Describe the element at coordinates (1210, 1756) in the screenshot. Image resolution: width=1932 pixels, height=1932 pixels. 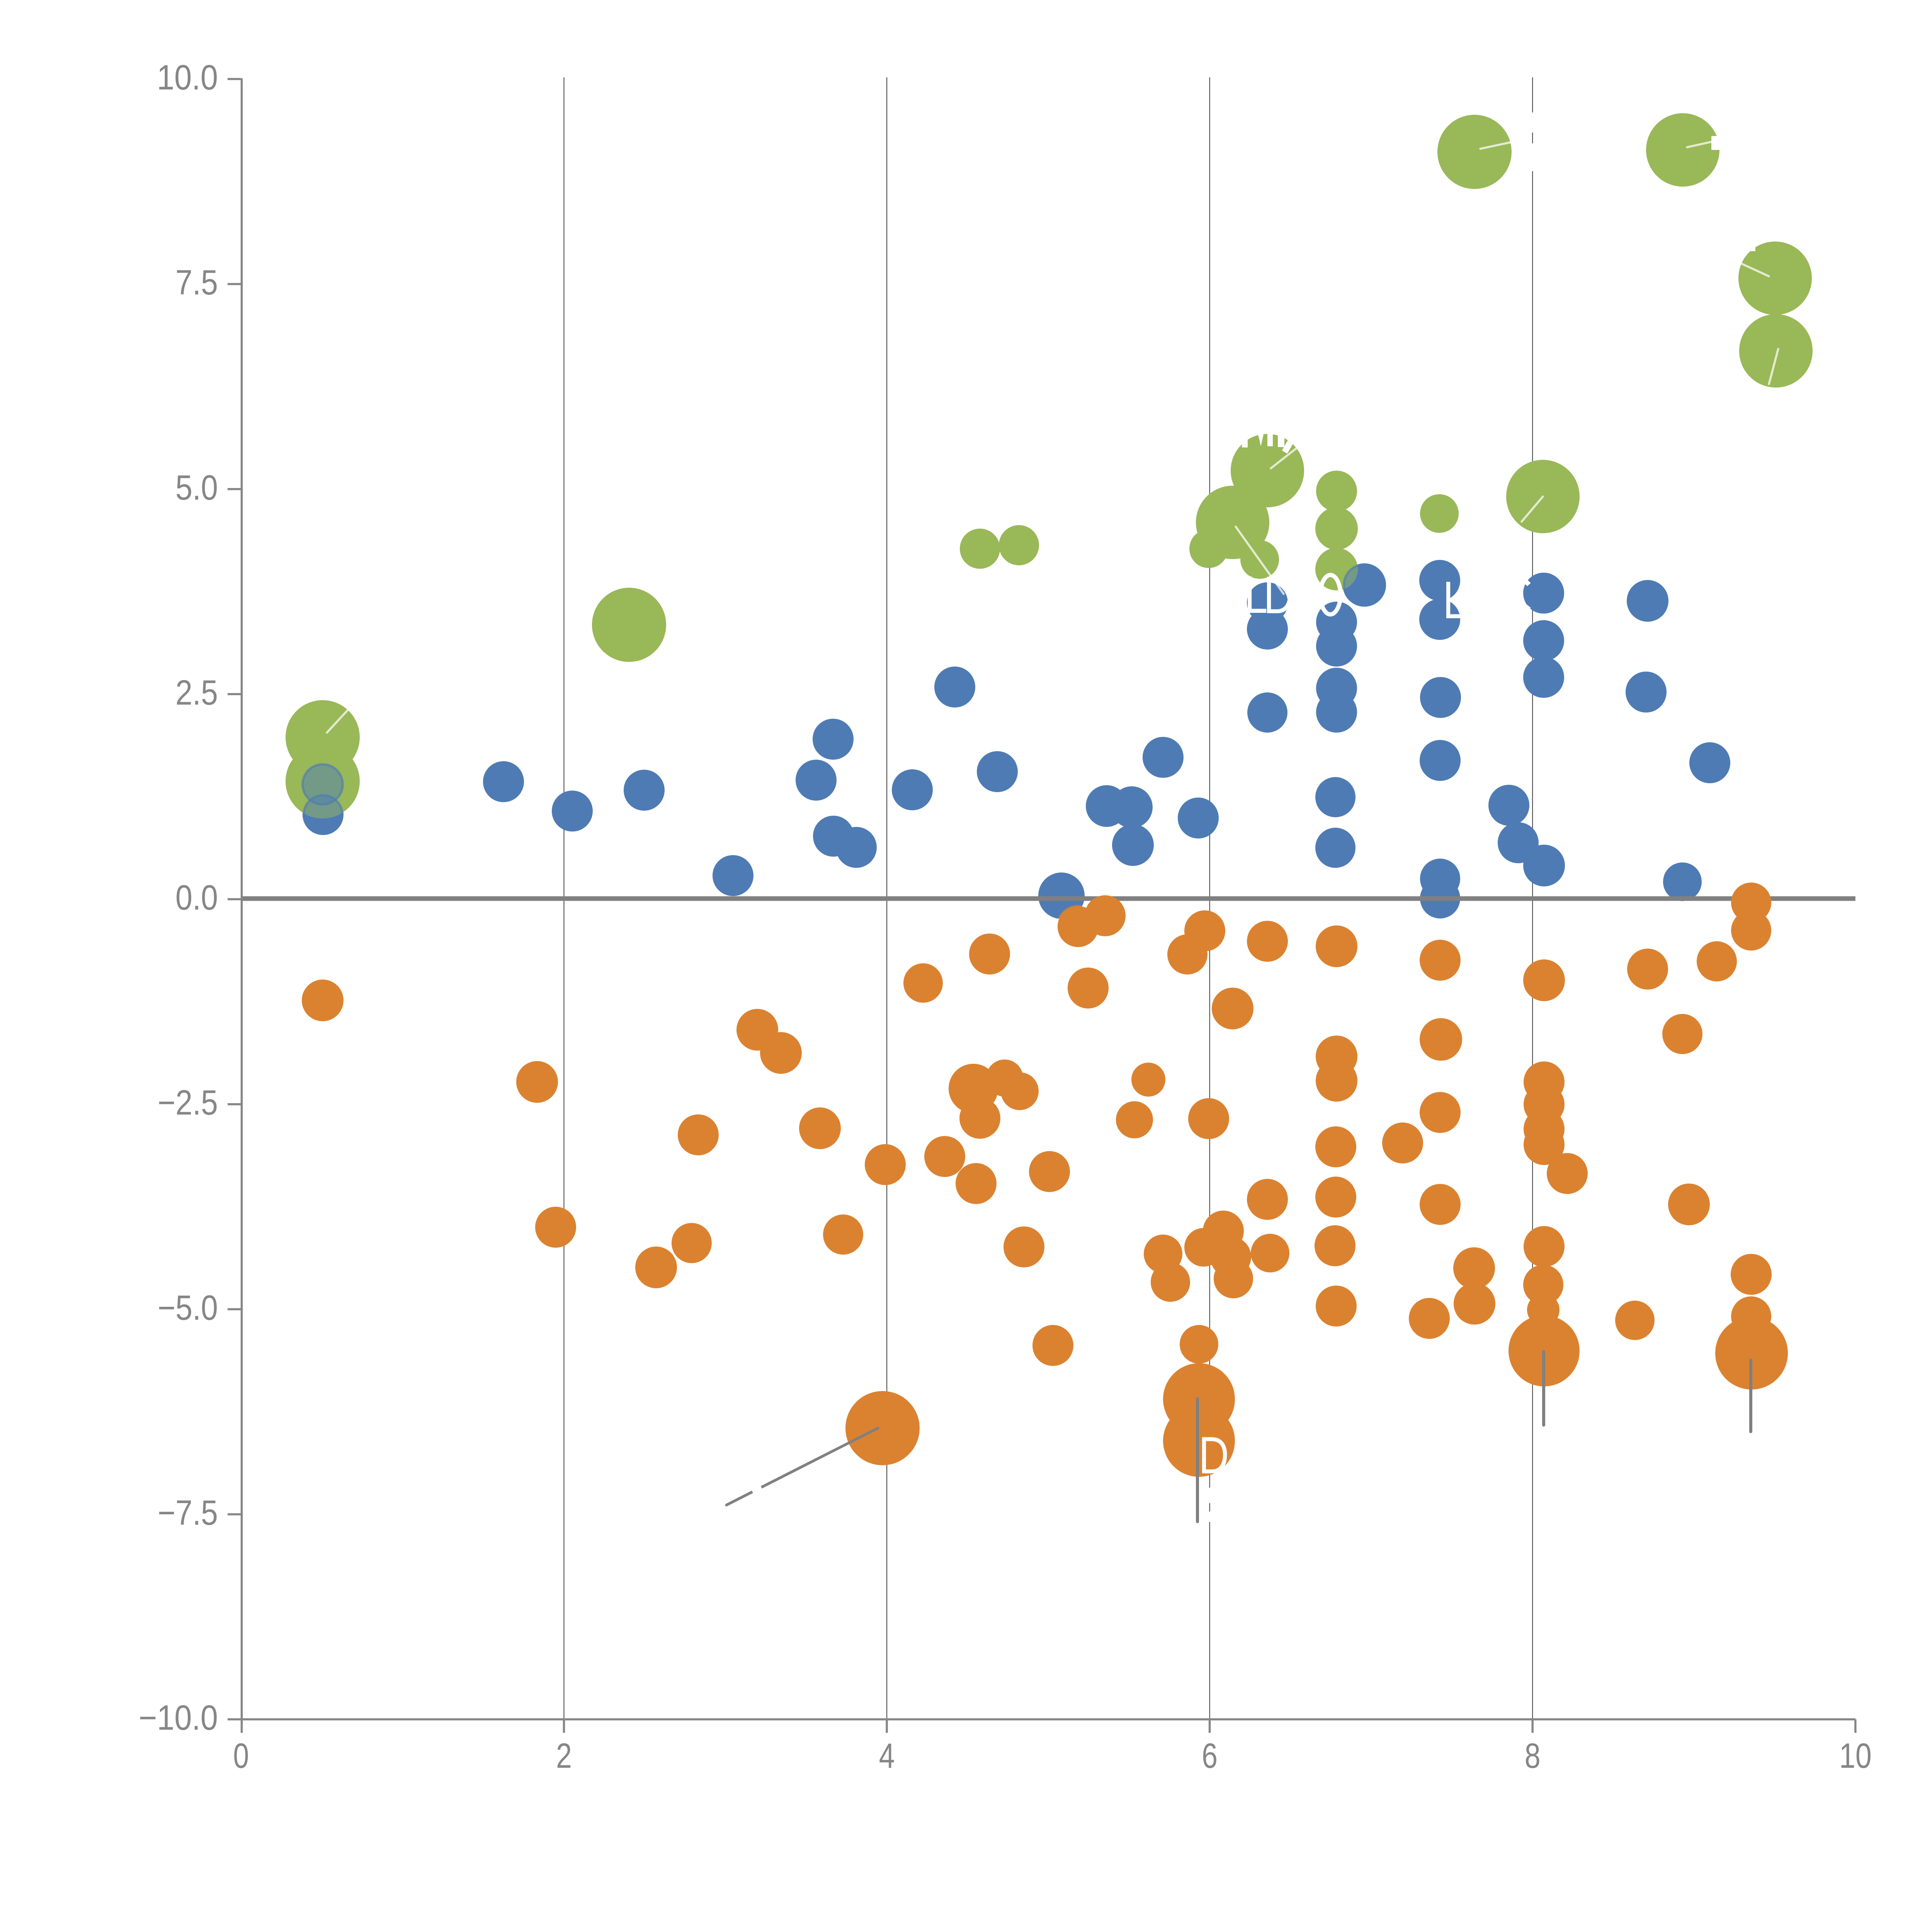
I see `svg-text: 6` at that location.